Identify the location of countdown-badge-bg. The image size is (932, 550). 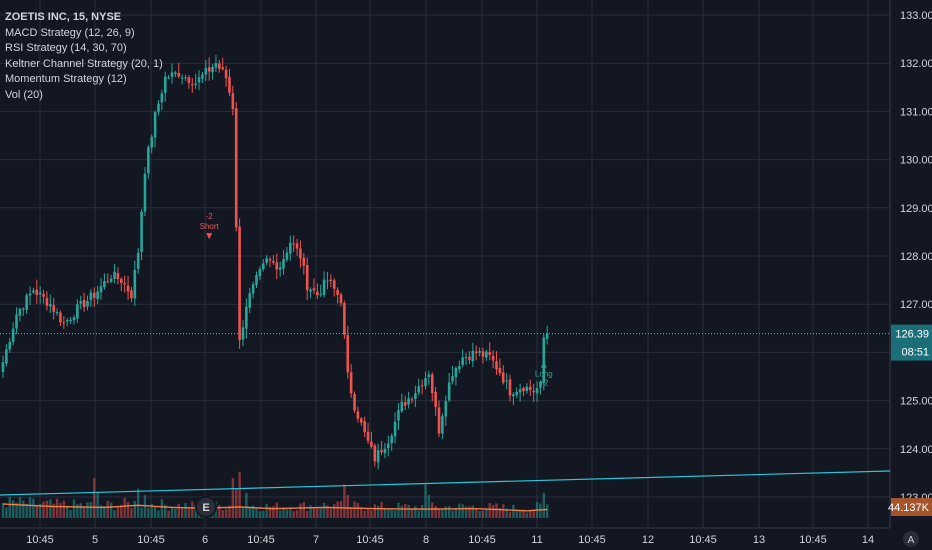
(911, 351).